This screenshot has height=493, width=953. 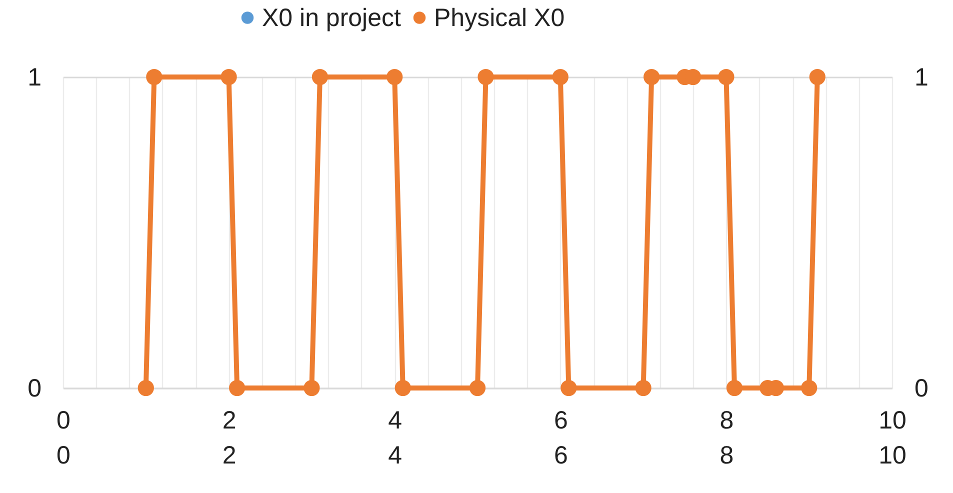 I want to click on legend-label: X0 in project, so click(x=332, y=18).